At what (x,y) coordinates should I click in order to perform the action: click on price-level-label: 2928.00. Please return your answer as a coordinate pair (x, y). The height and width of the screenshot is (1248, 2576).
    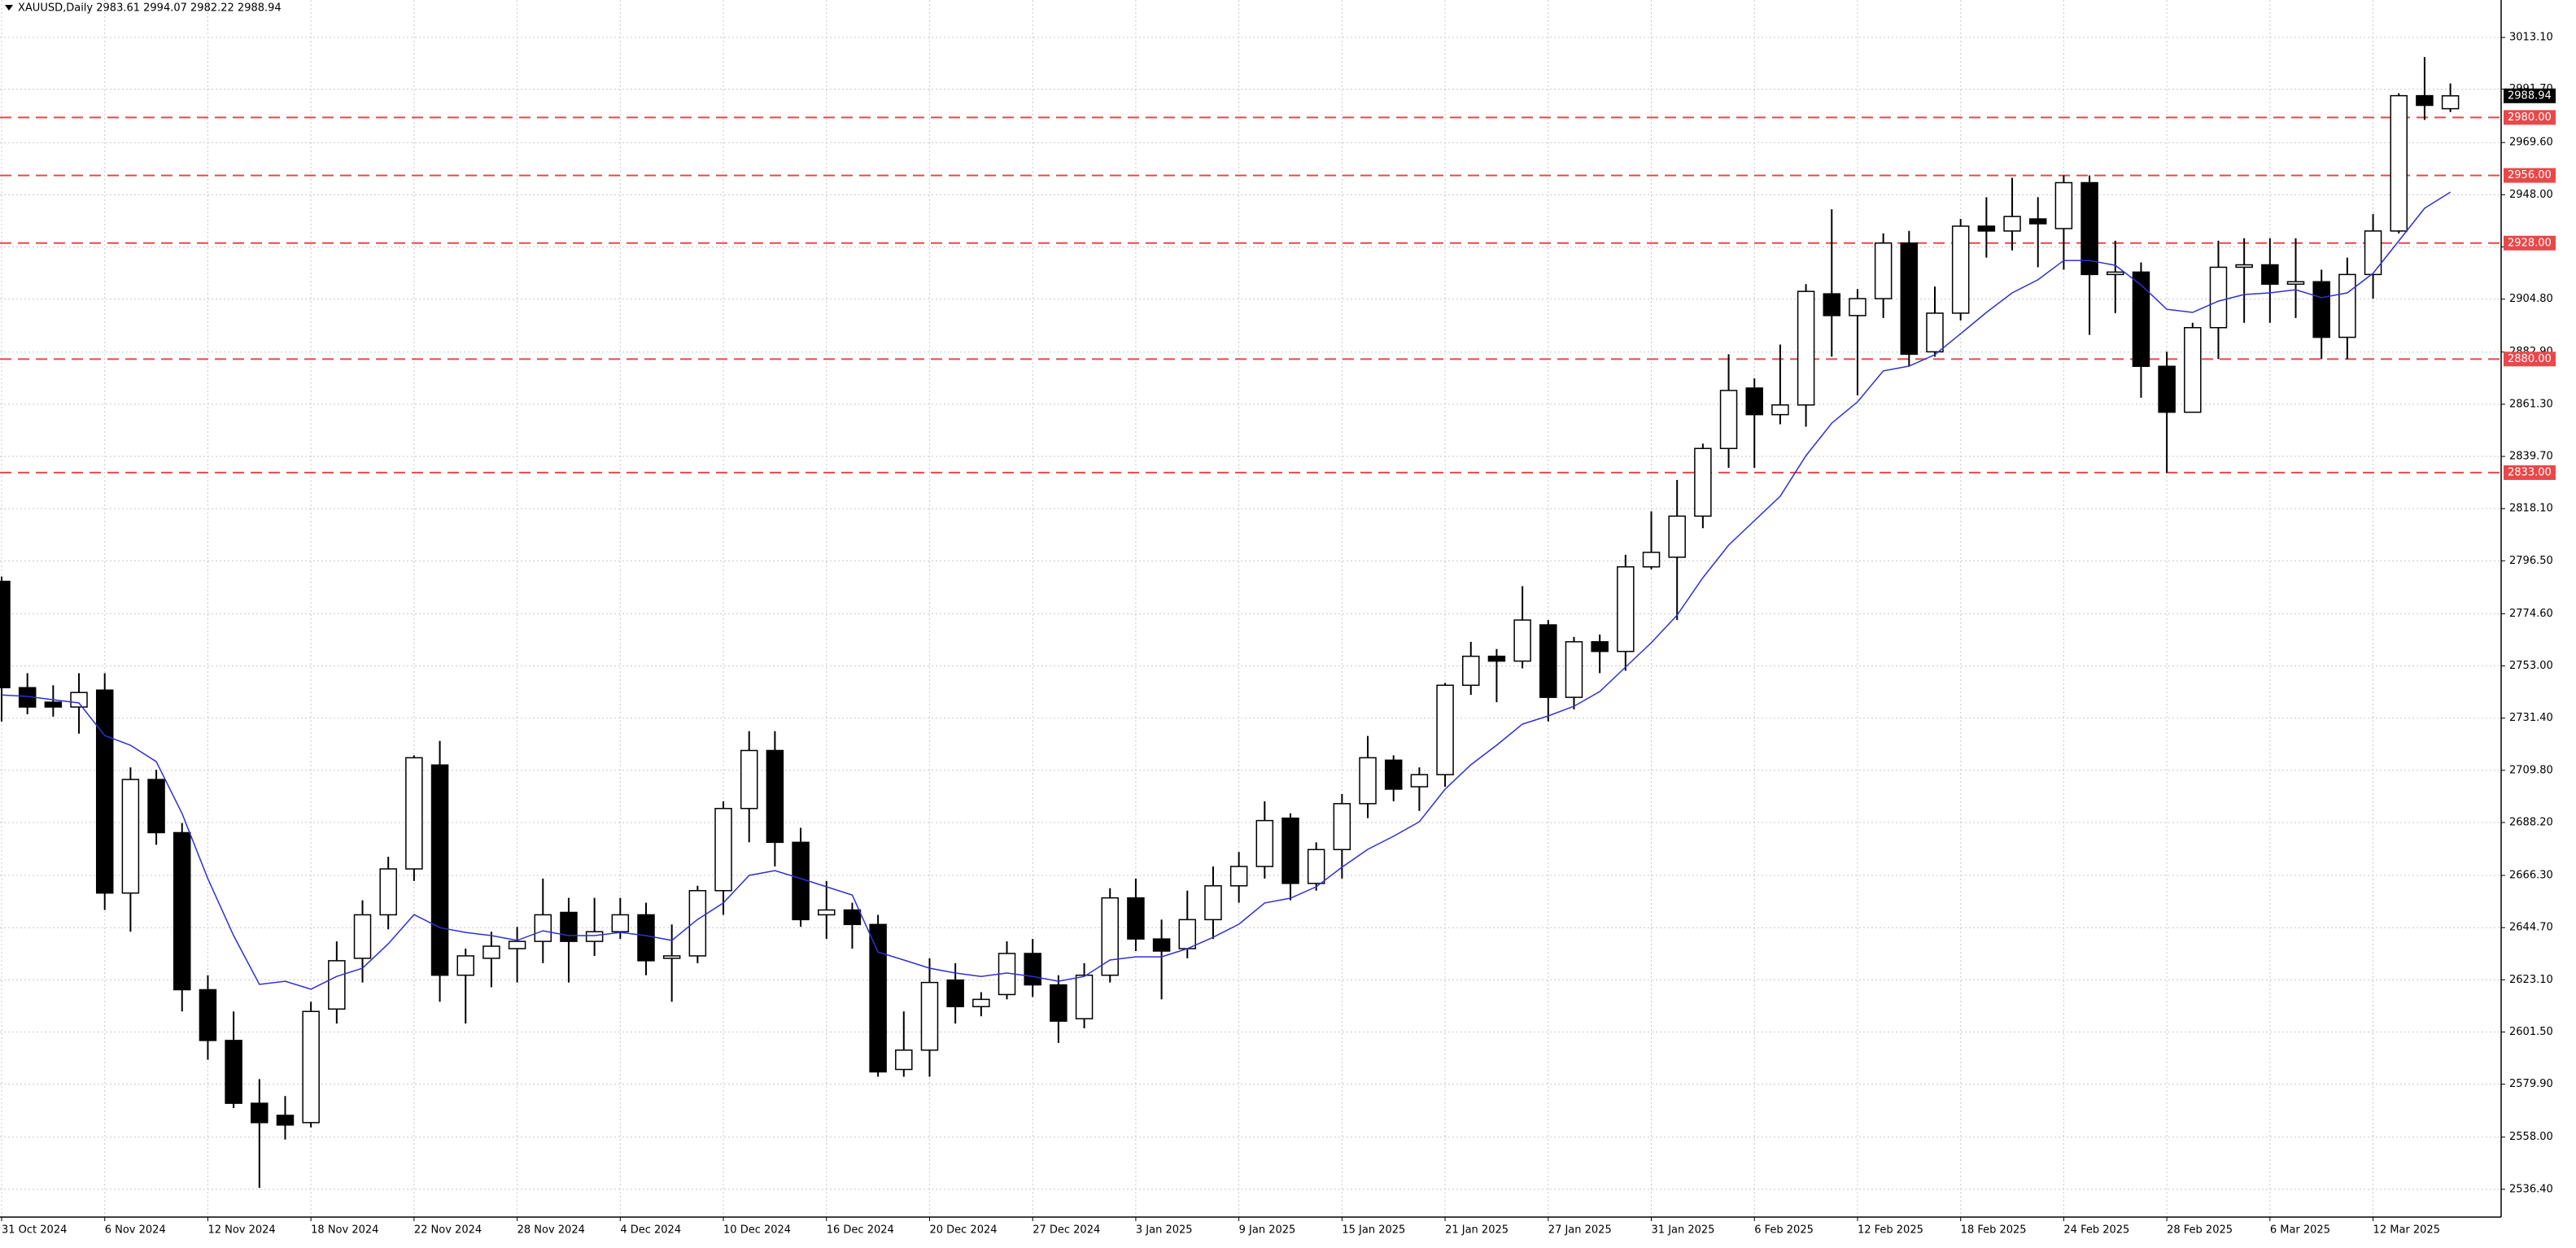
    Looking at the image, I should click on (2530, 243).